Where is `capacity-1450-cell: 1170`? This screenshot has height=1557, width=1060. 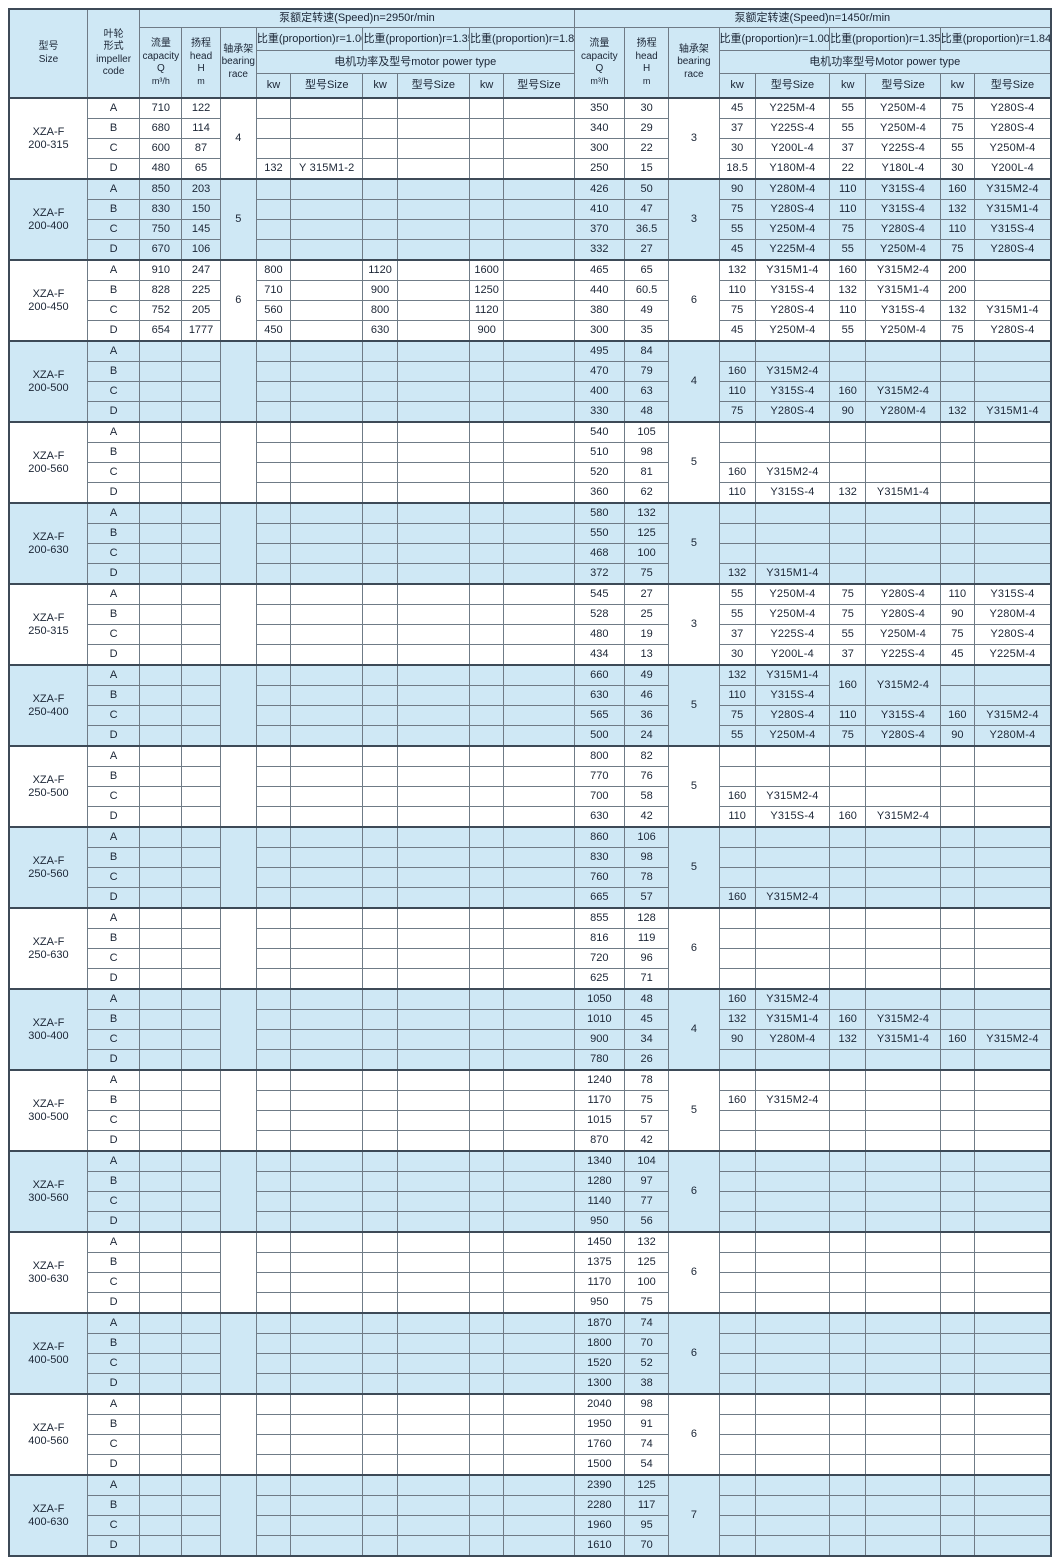 capacity-1450-cell: 1170 is located at coordinates (599, 1100).